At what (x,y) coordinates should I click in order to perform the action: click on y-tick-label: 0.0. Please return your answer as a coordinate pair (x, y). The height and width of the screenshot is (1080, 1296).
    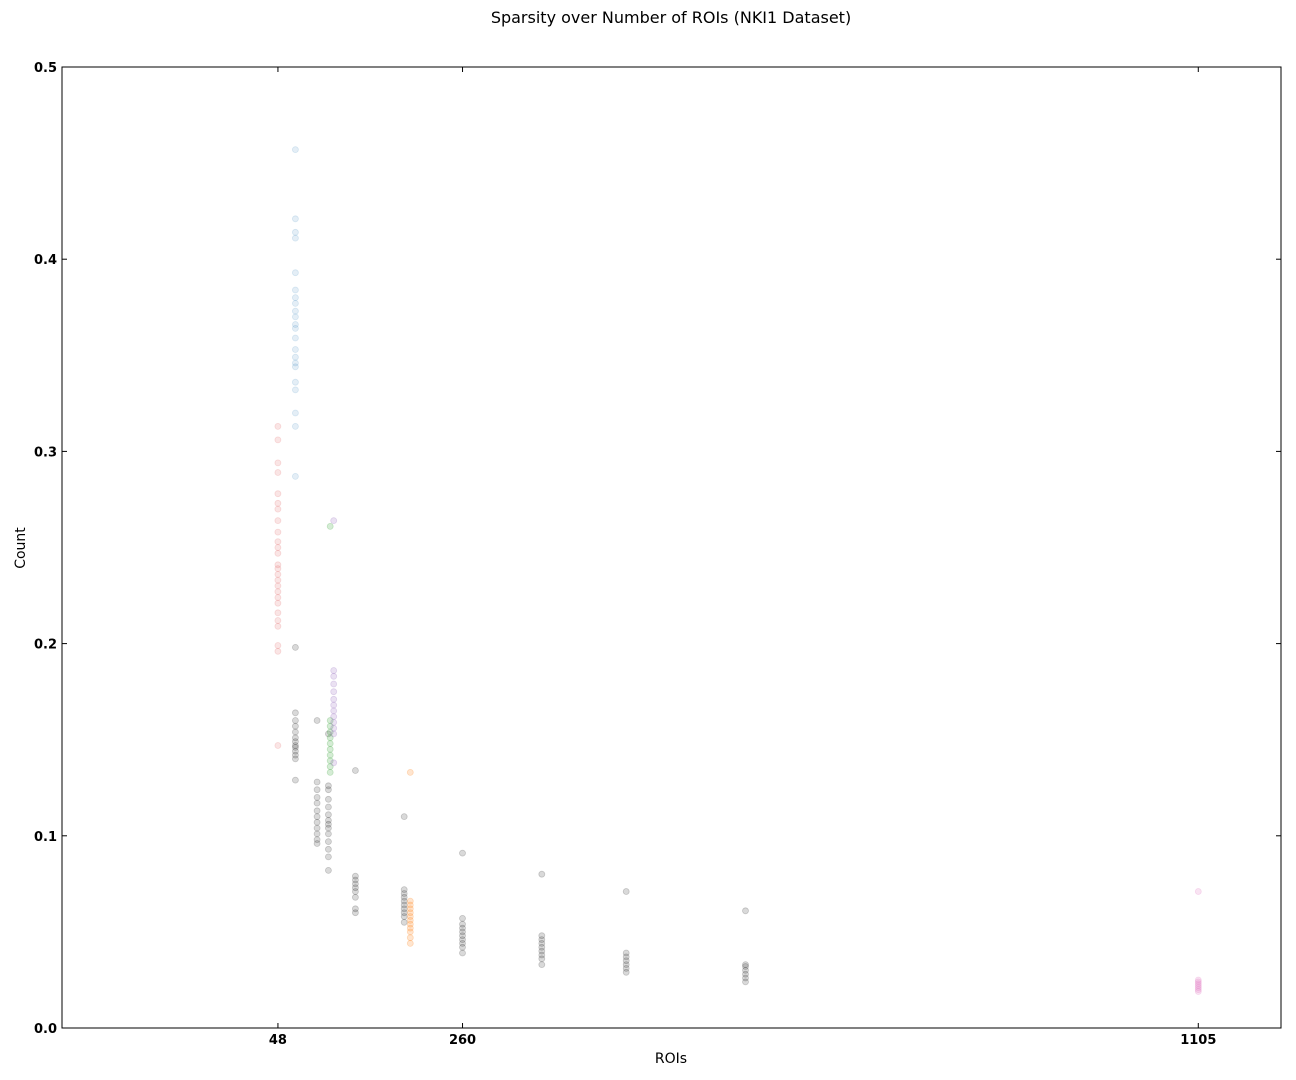
    Looking at the image, I should click on (45, 1029).